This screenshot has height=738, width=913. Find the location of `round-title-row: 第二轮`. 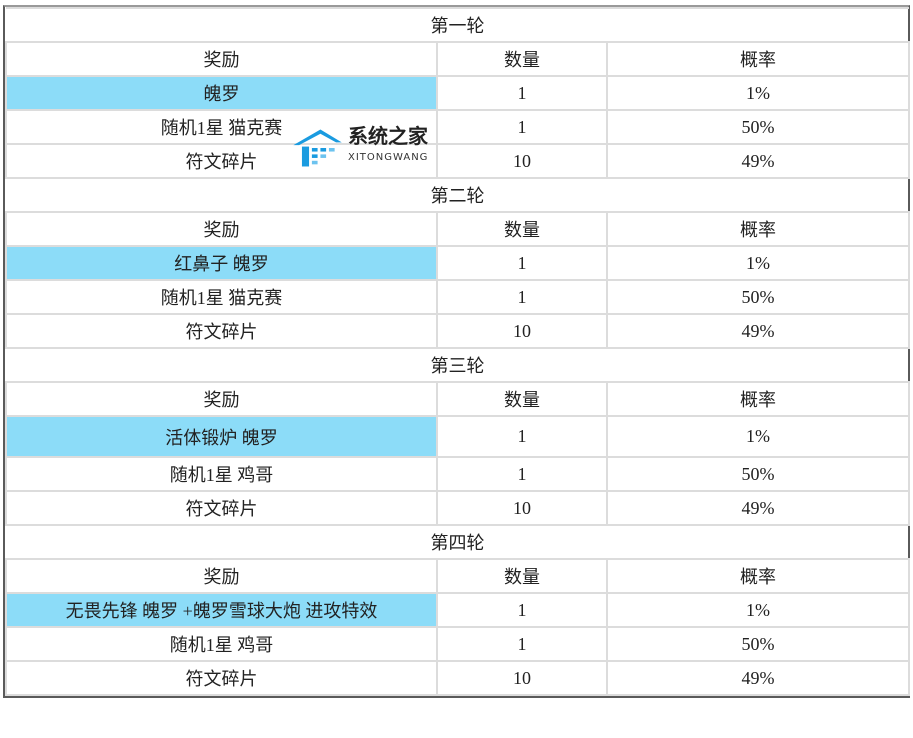

round-title-row: 第二轮 is located at coordinates (457, 195).